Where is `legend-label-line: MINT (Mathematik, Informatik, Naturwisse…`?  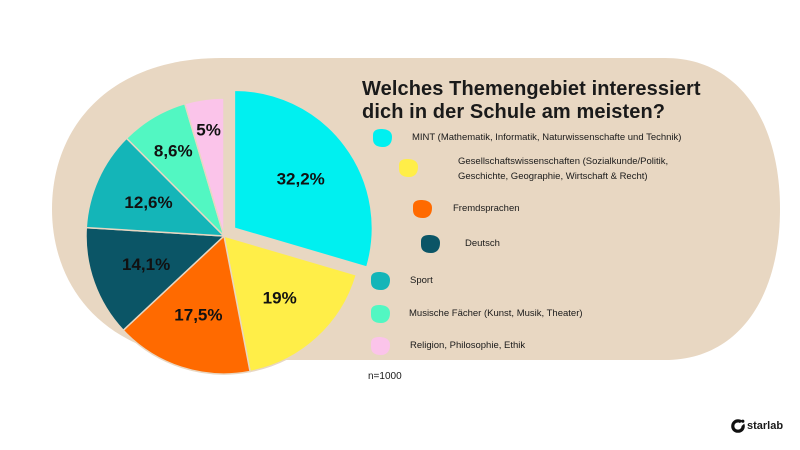 legend-label-line: MINT (Mathematik, Informatik, Naturwisse… is located at coordinates (547, 137).